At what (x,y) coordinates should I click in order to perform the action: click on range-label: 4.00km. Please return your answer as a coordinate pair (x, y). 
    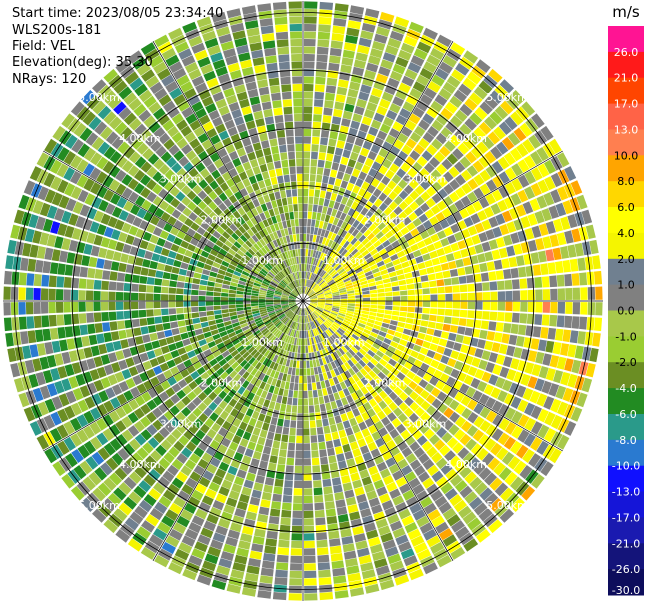
    Looking at the image, I should click on (466, 138).